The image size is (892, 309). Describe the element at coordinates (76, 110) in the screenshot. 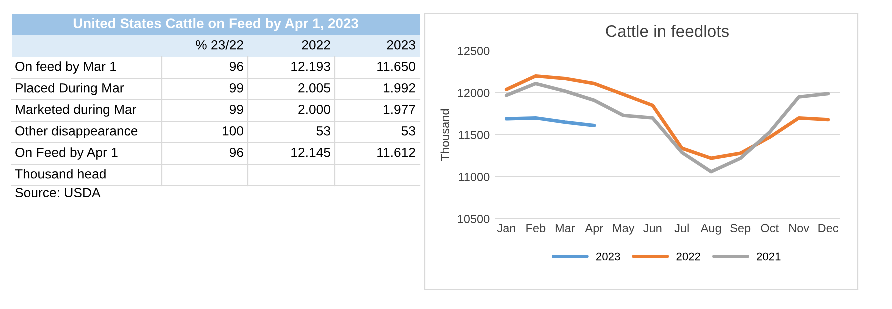

I see `category-label: Marketed during Mar` at that location.